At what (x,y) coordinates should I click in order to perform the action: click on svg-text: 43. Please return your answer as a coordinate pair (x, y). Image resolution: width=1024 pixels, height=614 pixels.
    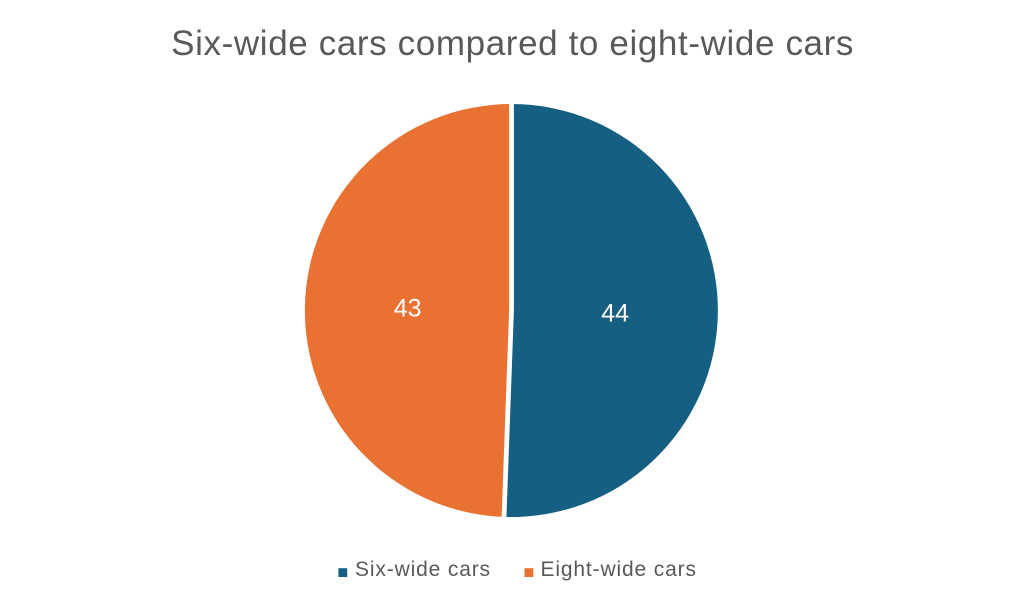
    Looking at the image, I should click on (408, 308).